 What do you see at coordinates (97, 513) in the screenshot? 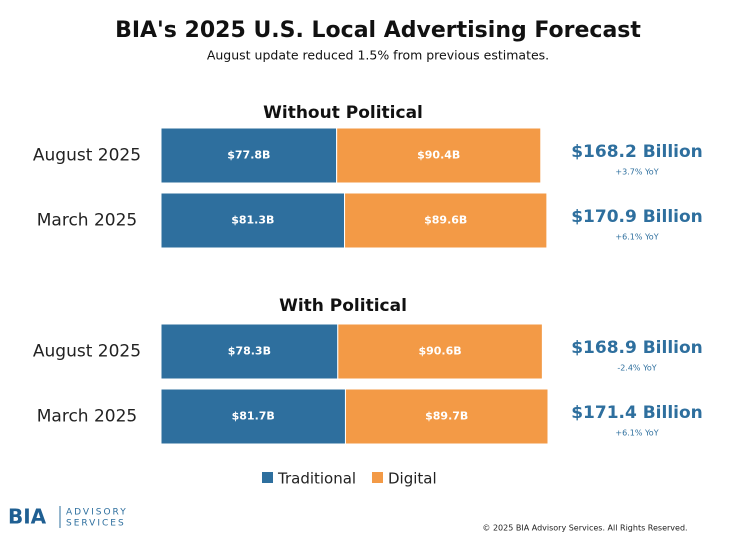
I see `logo-tagline: ADVISORY` at bounding box center [97, 513].